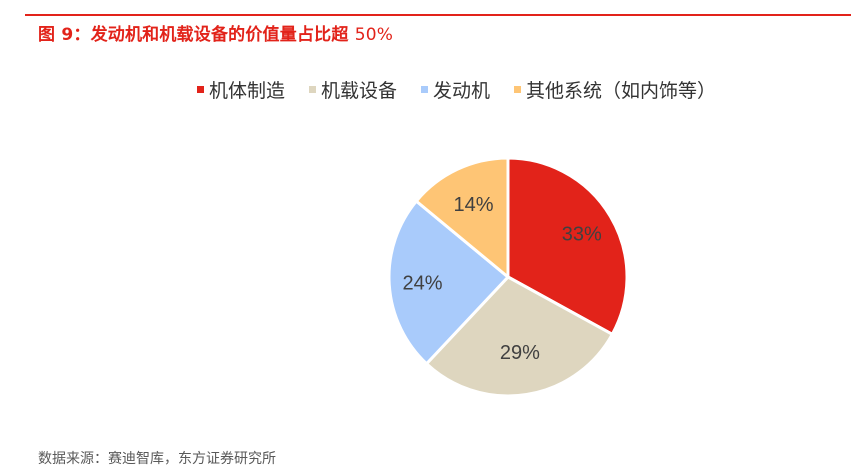 The image size is (852, 471). Describe the element at coordinates (438, 15) in the screenshot. I see `title-rule` at that location.